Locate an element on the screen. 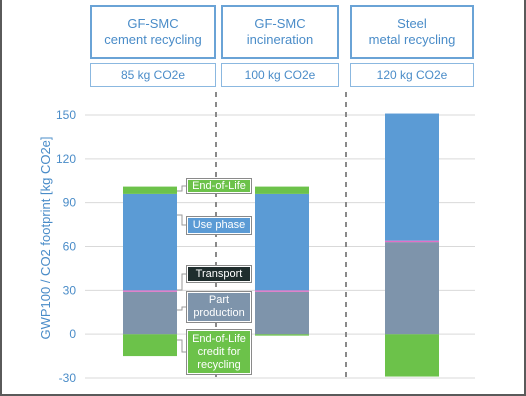  frame-right-border is located at coordinates (525, 197).